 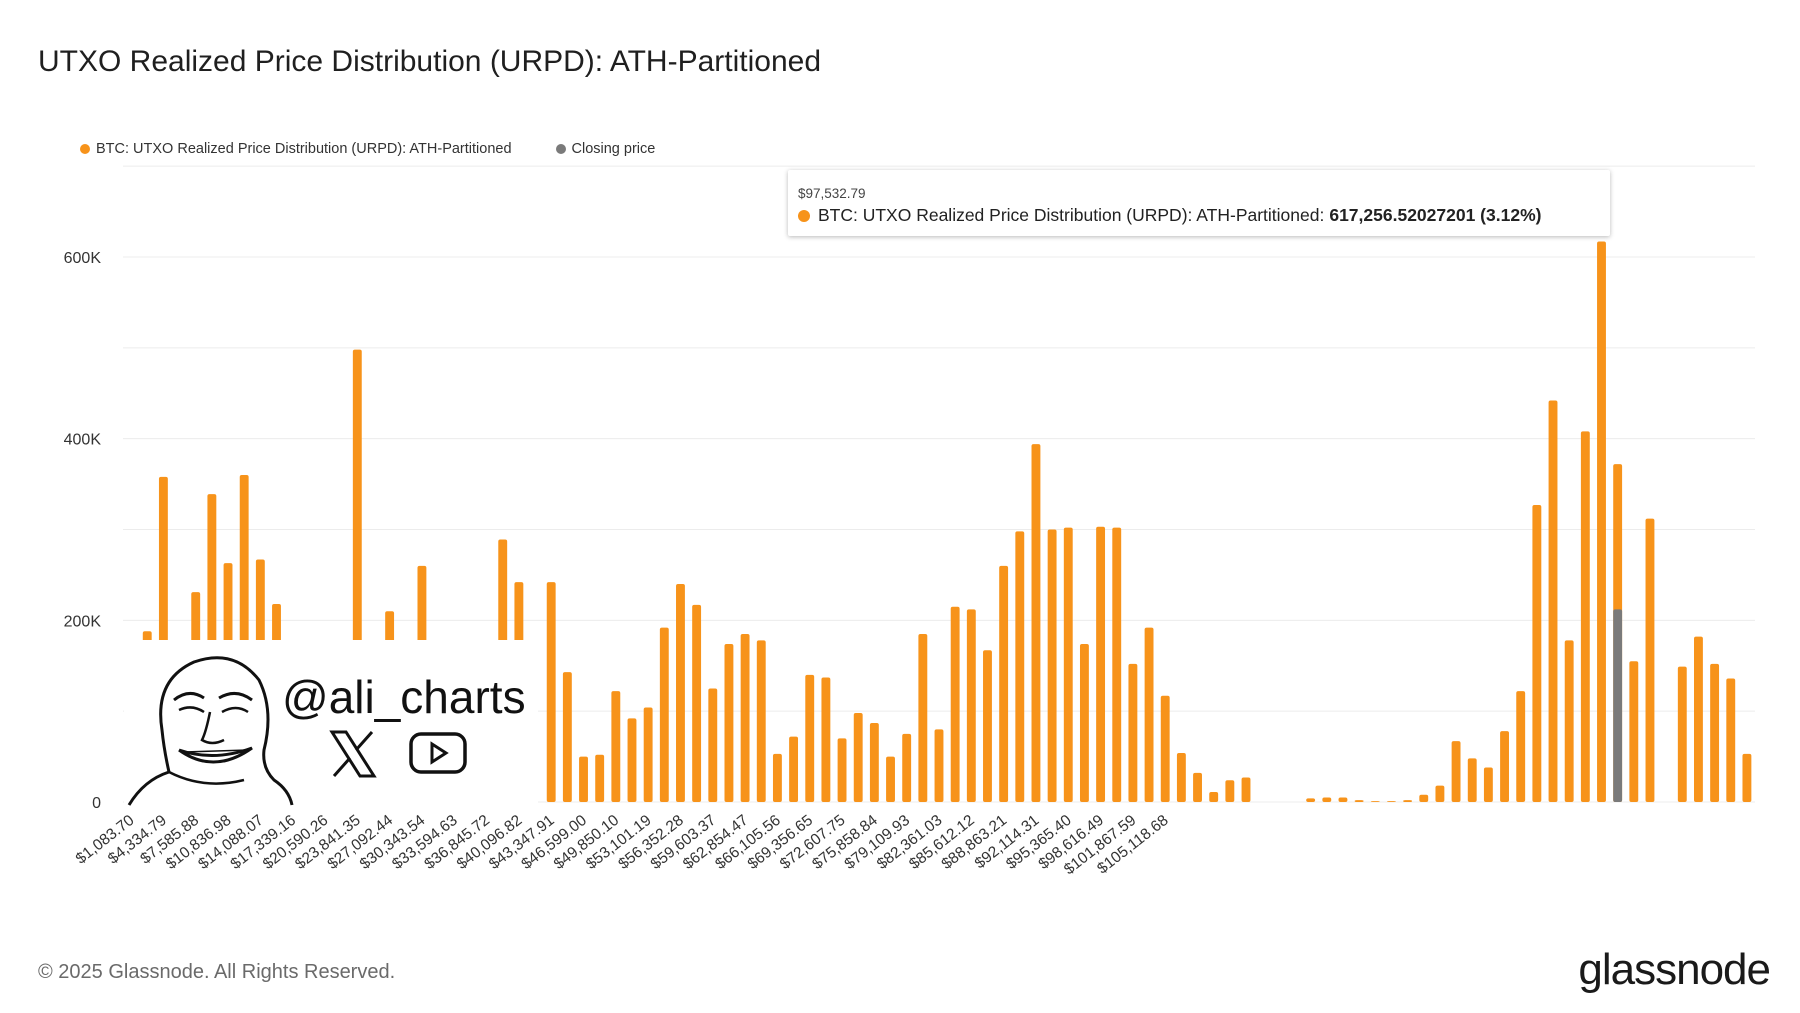 I want to click on y-tick-label: 0, so click(x=96, y=803).